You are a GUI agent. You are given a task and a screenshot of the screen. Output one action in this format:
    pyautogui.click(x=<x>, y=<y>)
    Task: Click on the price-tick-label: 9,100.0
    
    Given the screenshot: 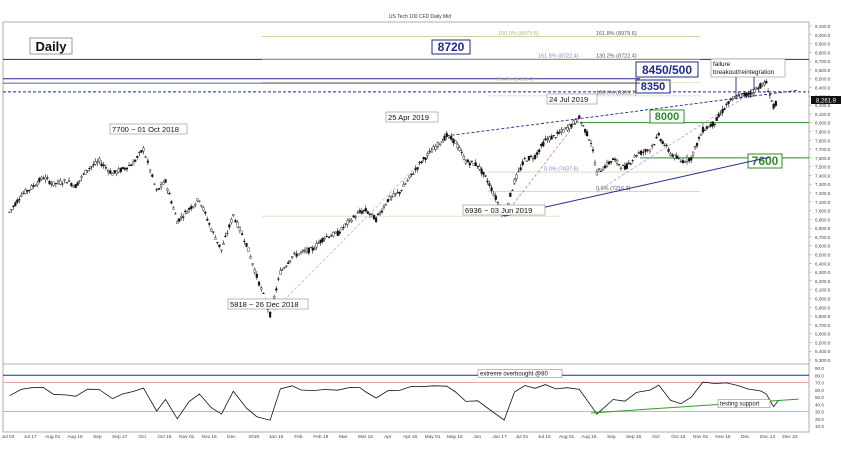 What is the action you would take?
    pyautogui.click(x=823, y=26)
    